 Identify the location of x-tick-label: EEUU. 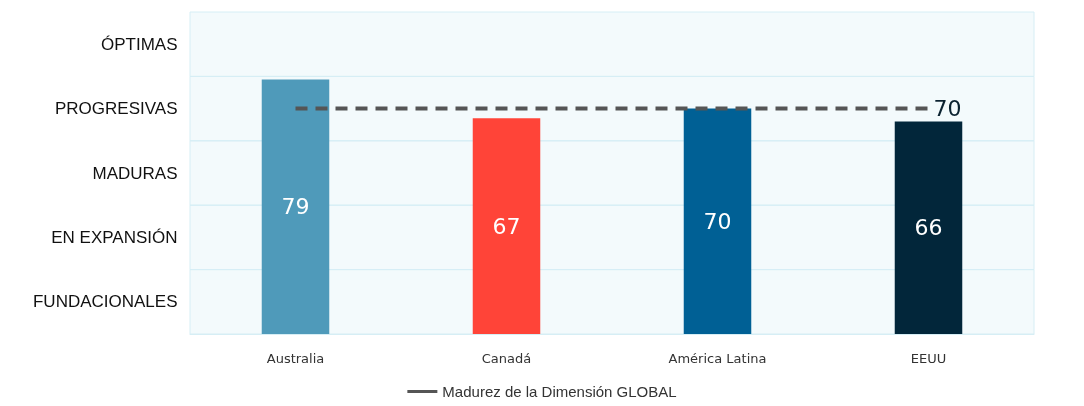
(928, 358).